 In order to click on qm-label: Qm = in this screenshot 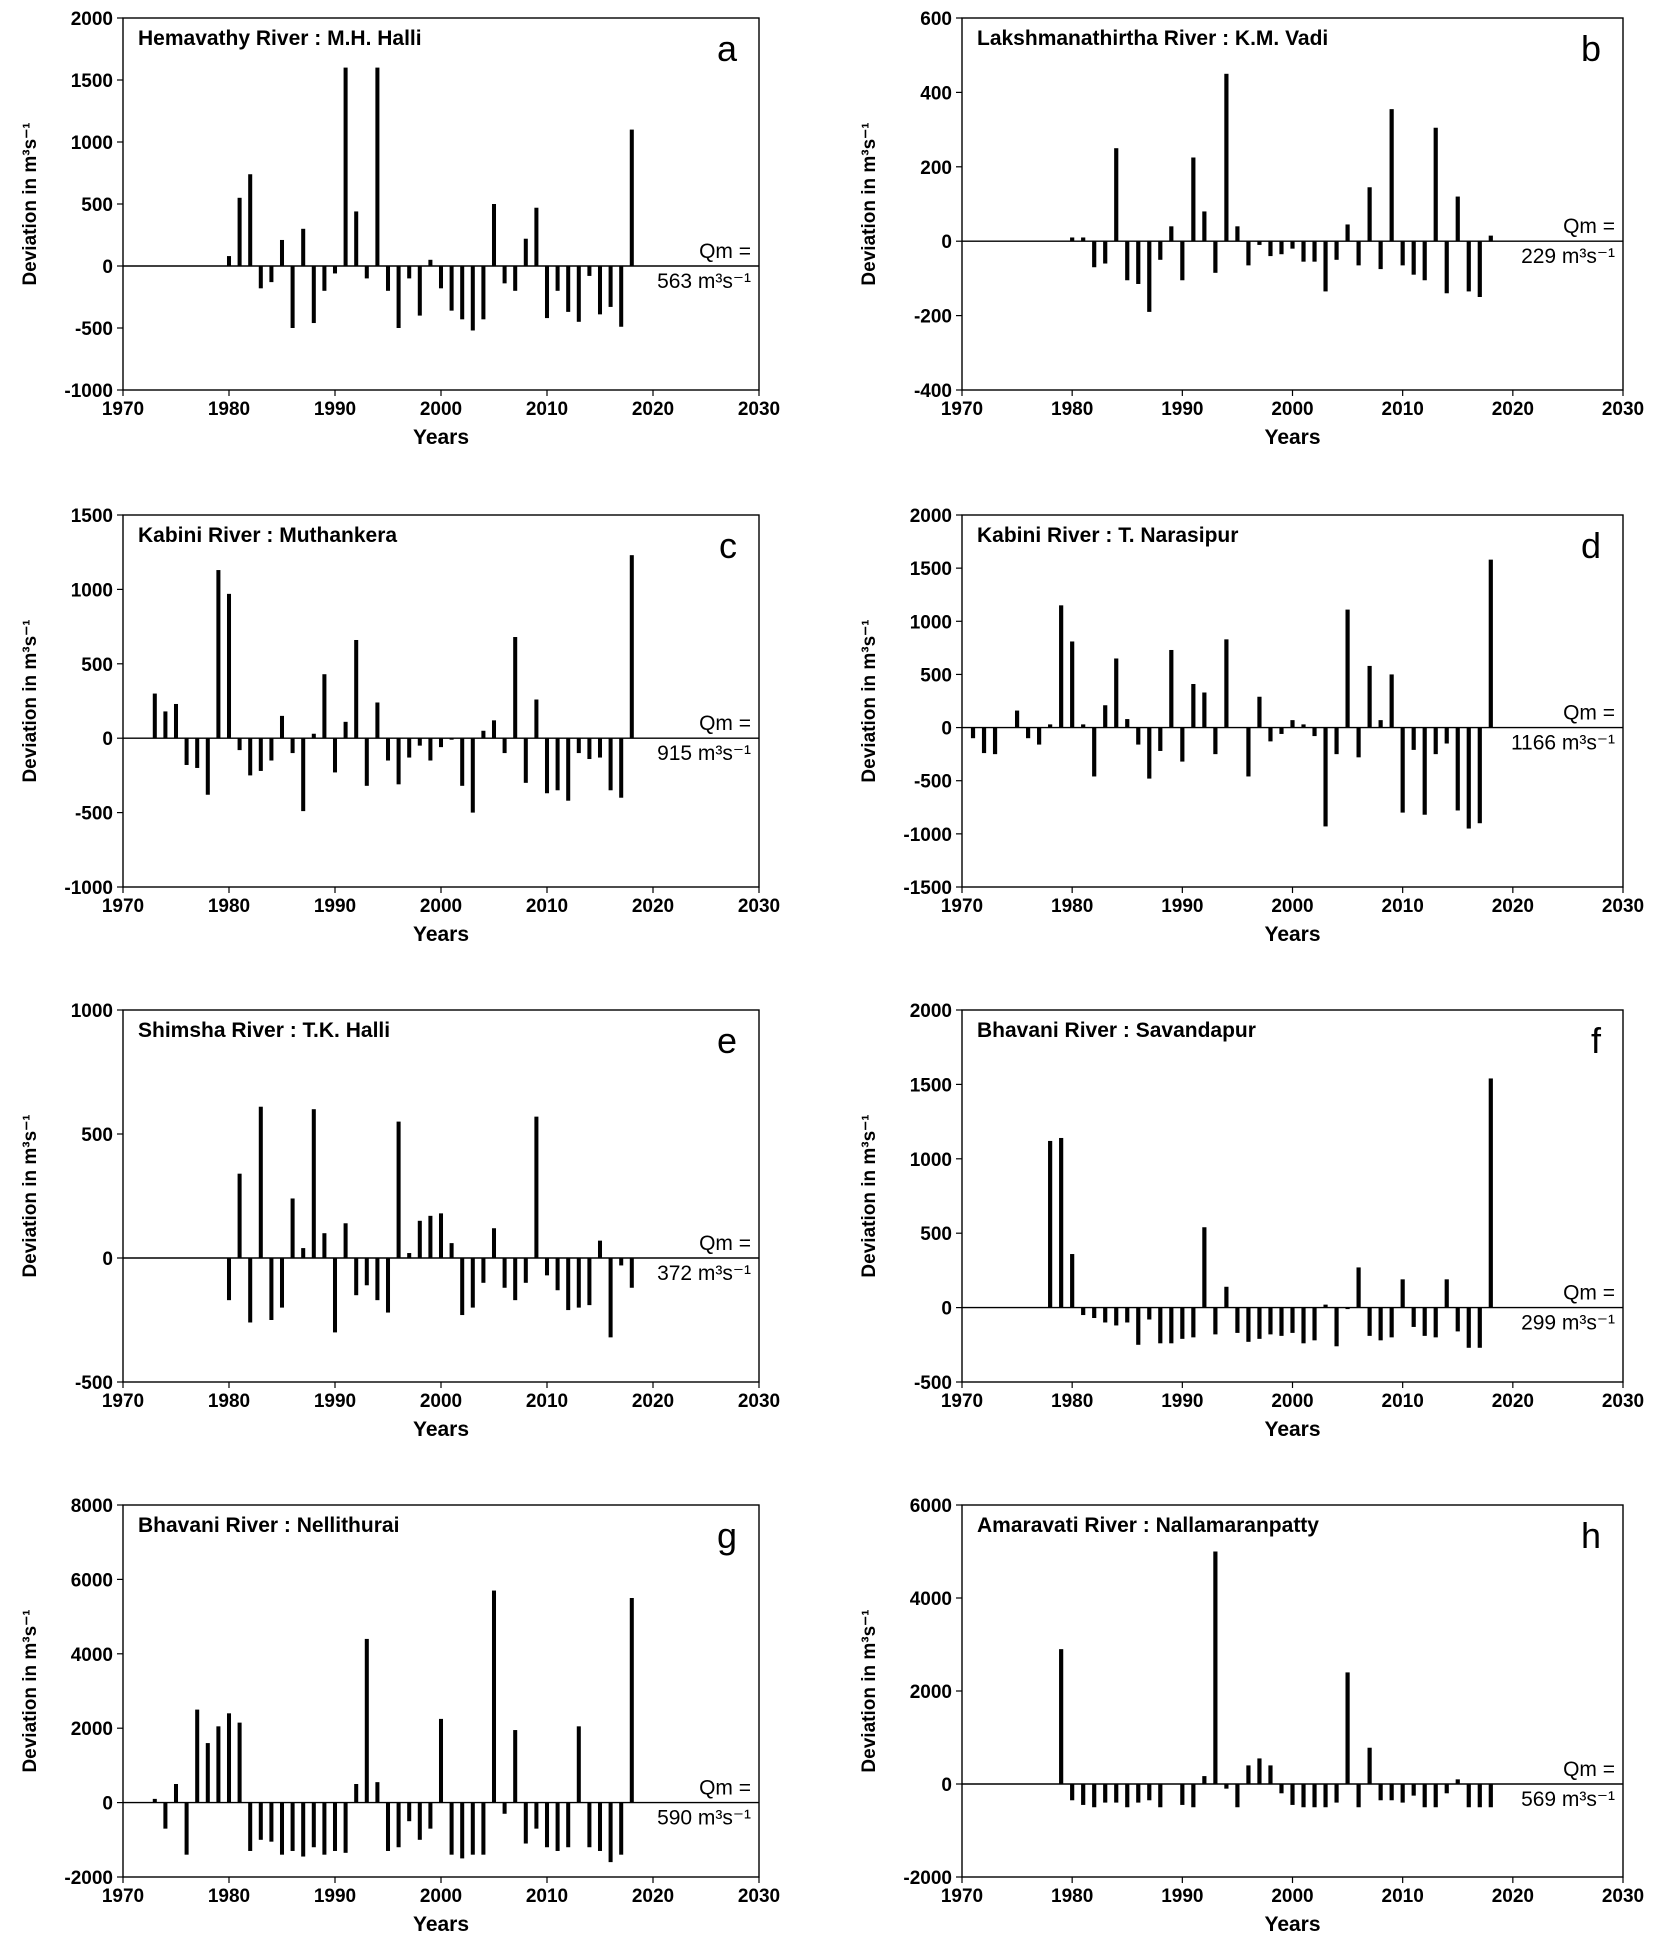, I will do `click(1589, 1769)`.